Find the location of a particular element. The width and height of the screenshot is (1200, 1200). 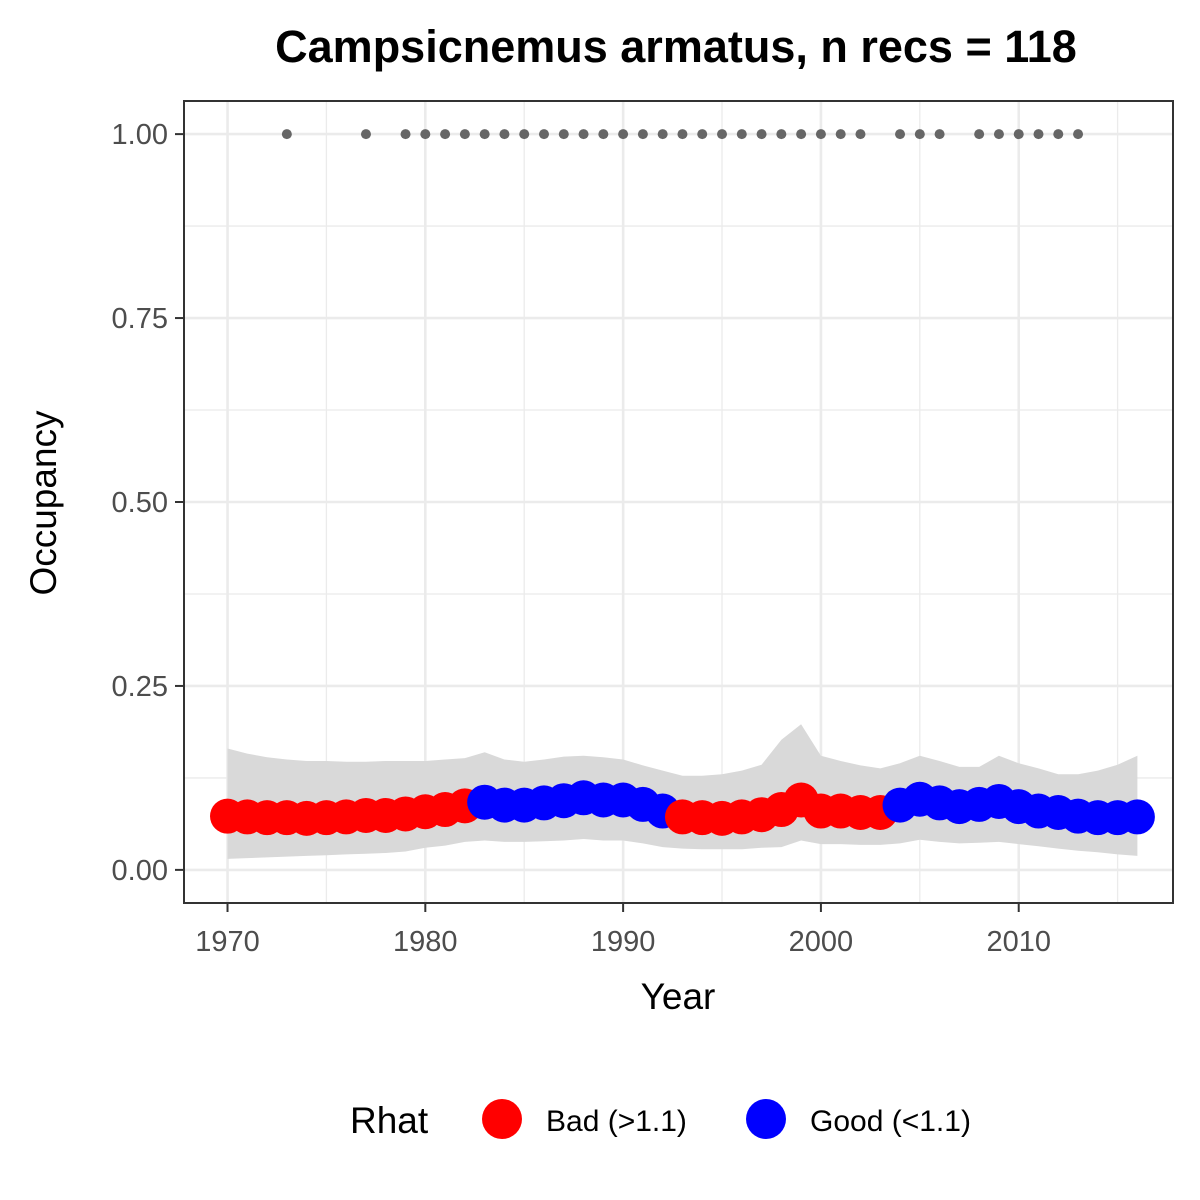

legend-key-bad is located at coordinates (502, 1119).